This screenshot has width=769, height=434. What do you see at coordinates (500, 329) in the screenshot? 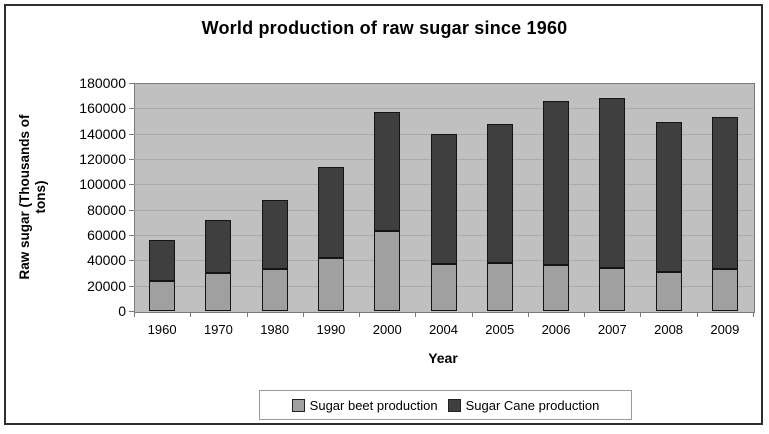
I see `x-tick-label: 2005` at bounding box center [500, 329].